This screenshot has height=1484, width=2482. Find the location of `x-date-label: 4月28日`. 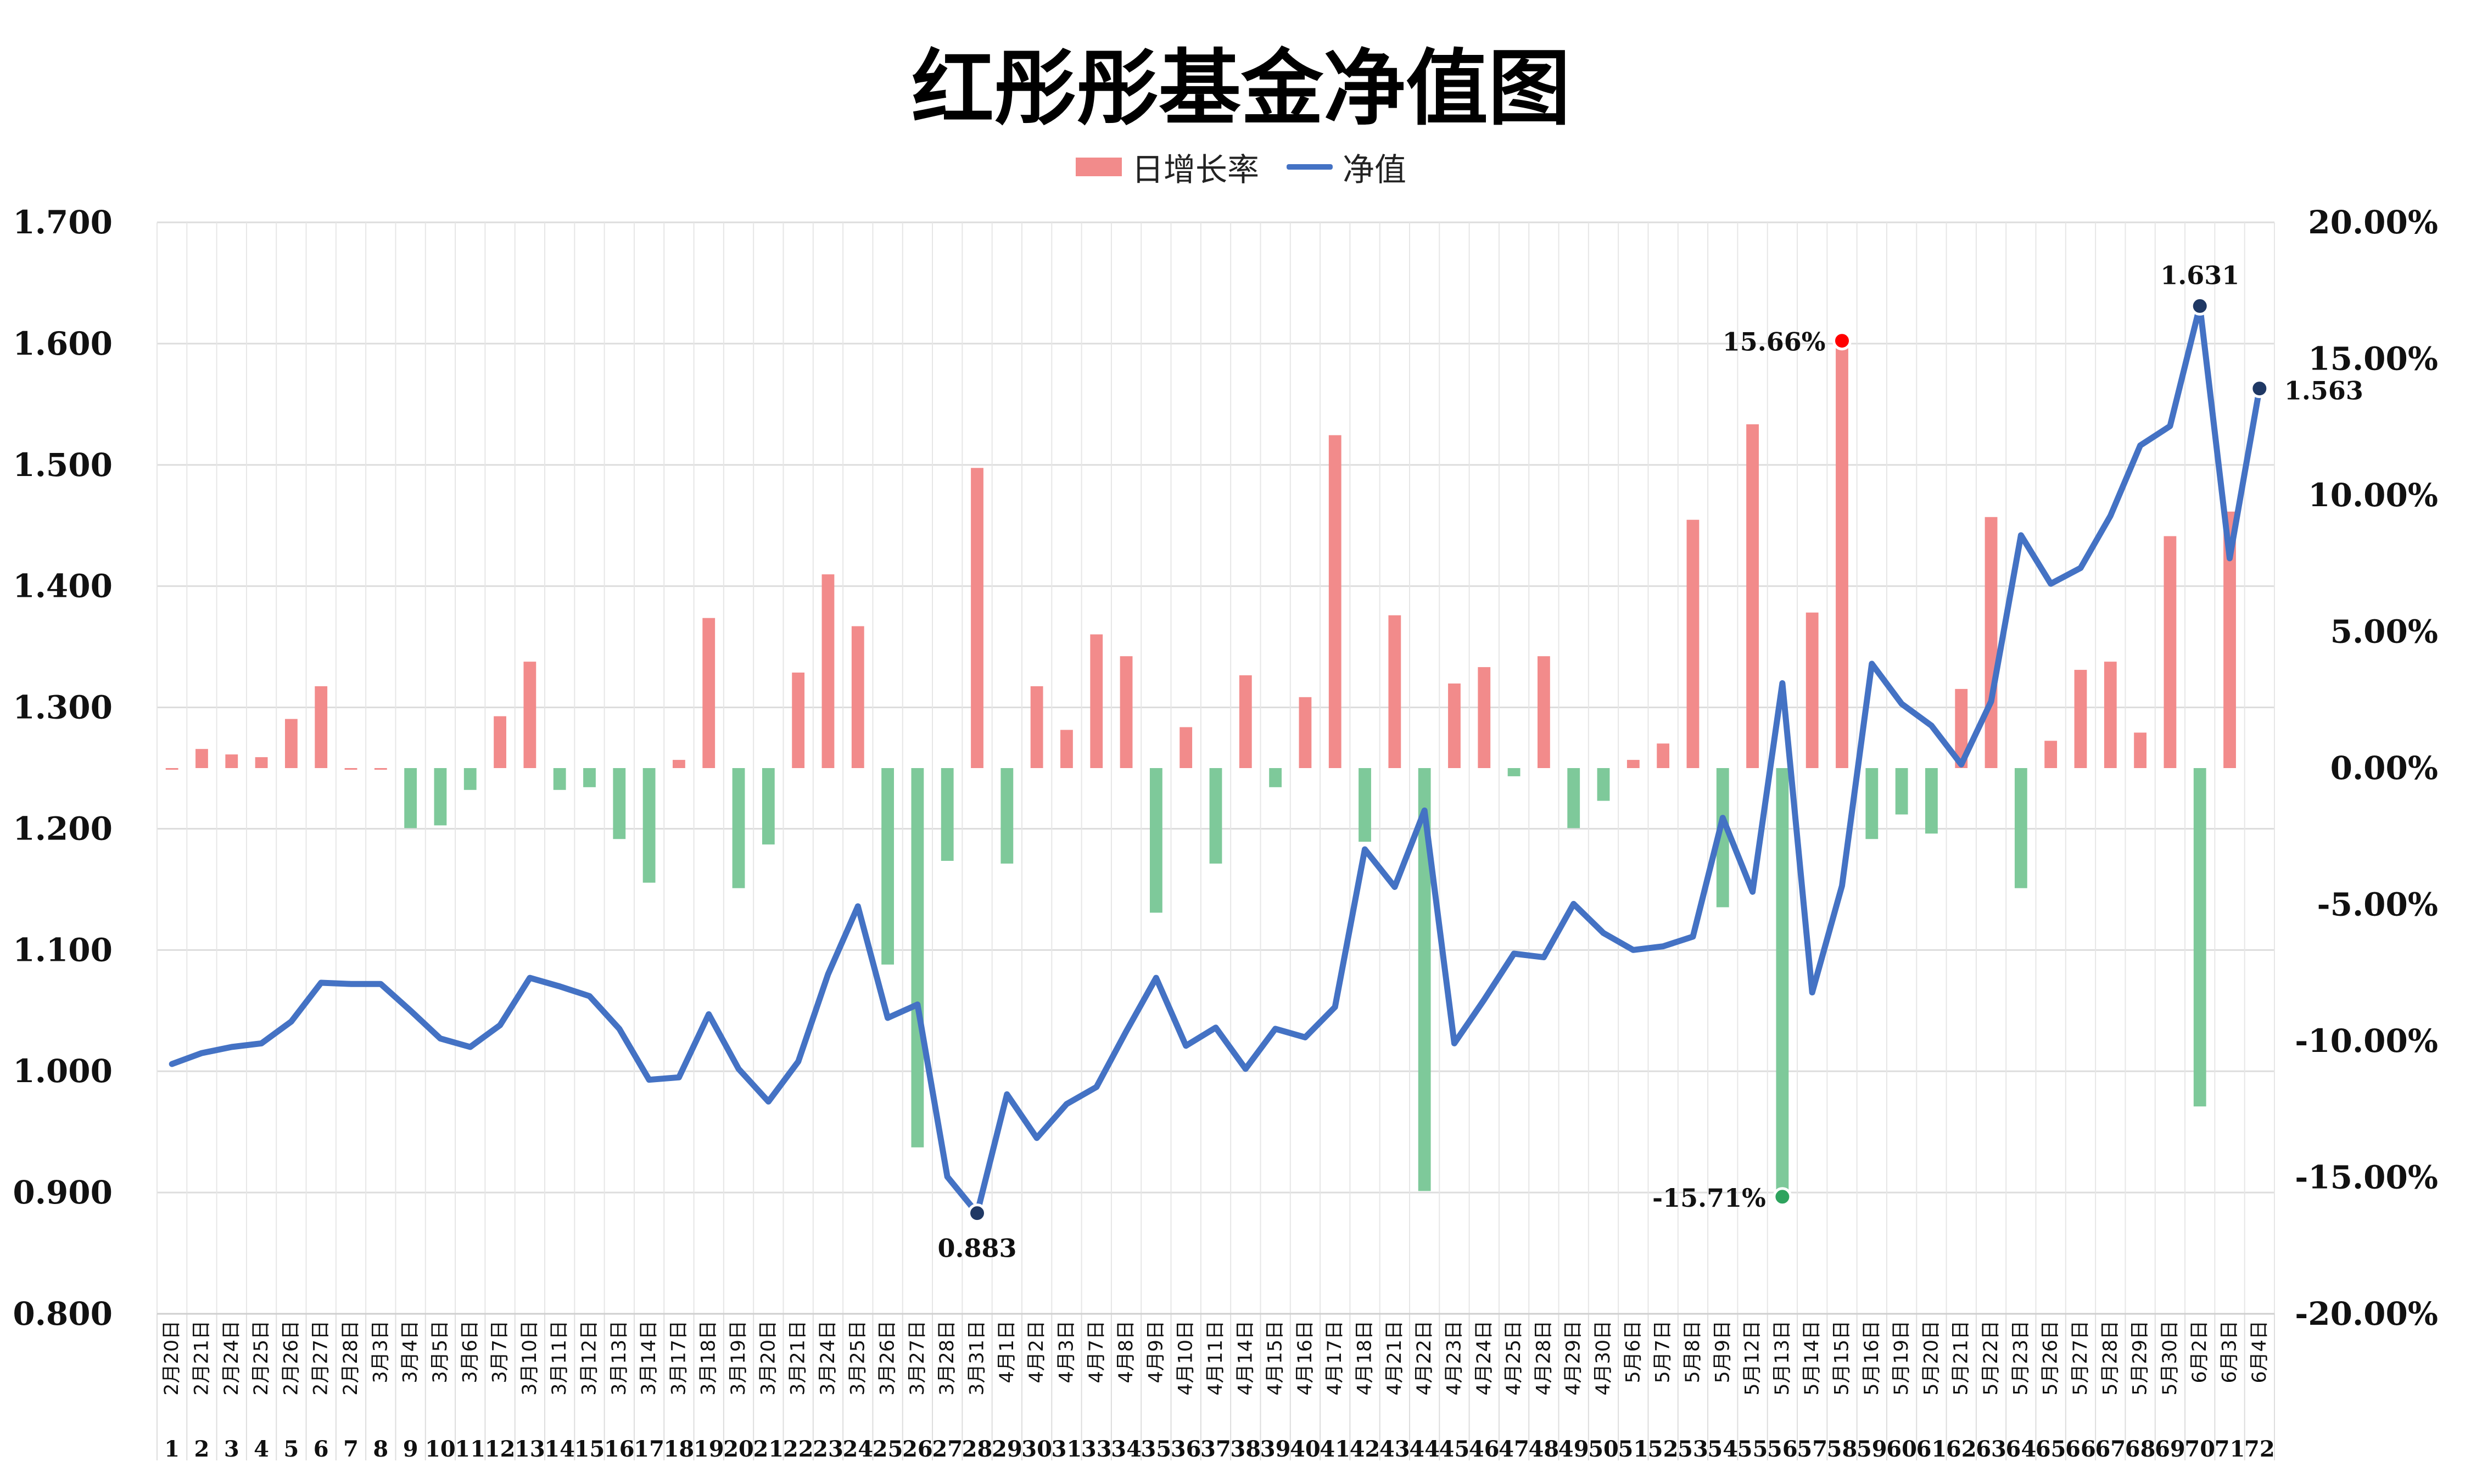

x-date-label: 4月28日 is located at coordinates (1544, 1358).